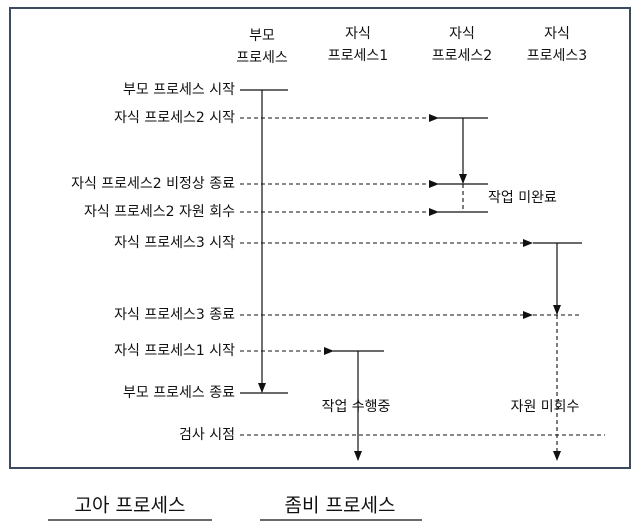 This screenshot has height=529, width=640. Describe the element at coordinates (411, 46) in the screenshot. I see `column-headers: 부모 프로세스 자식 프로세스1 자식 프로세스2 자식 프로세스3` at that location.